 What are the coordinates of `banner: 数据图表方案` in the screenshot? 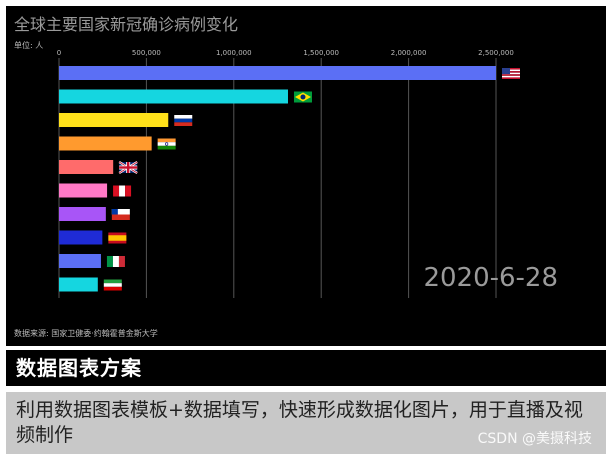 It's located at (306, 368).